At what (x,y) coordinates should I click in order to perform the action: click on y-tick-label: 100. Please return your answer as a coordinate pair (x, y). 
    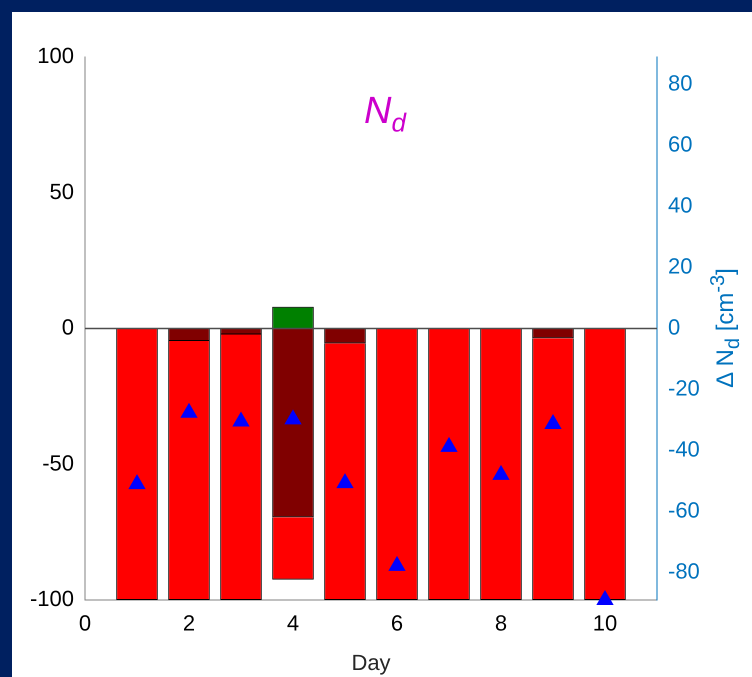
    Looking at the image, I should click on (55, 55).